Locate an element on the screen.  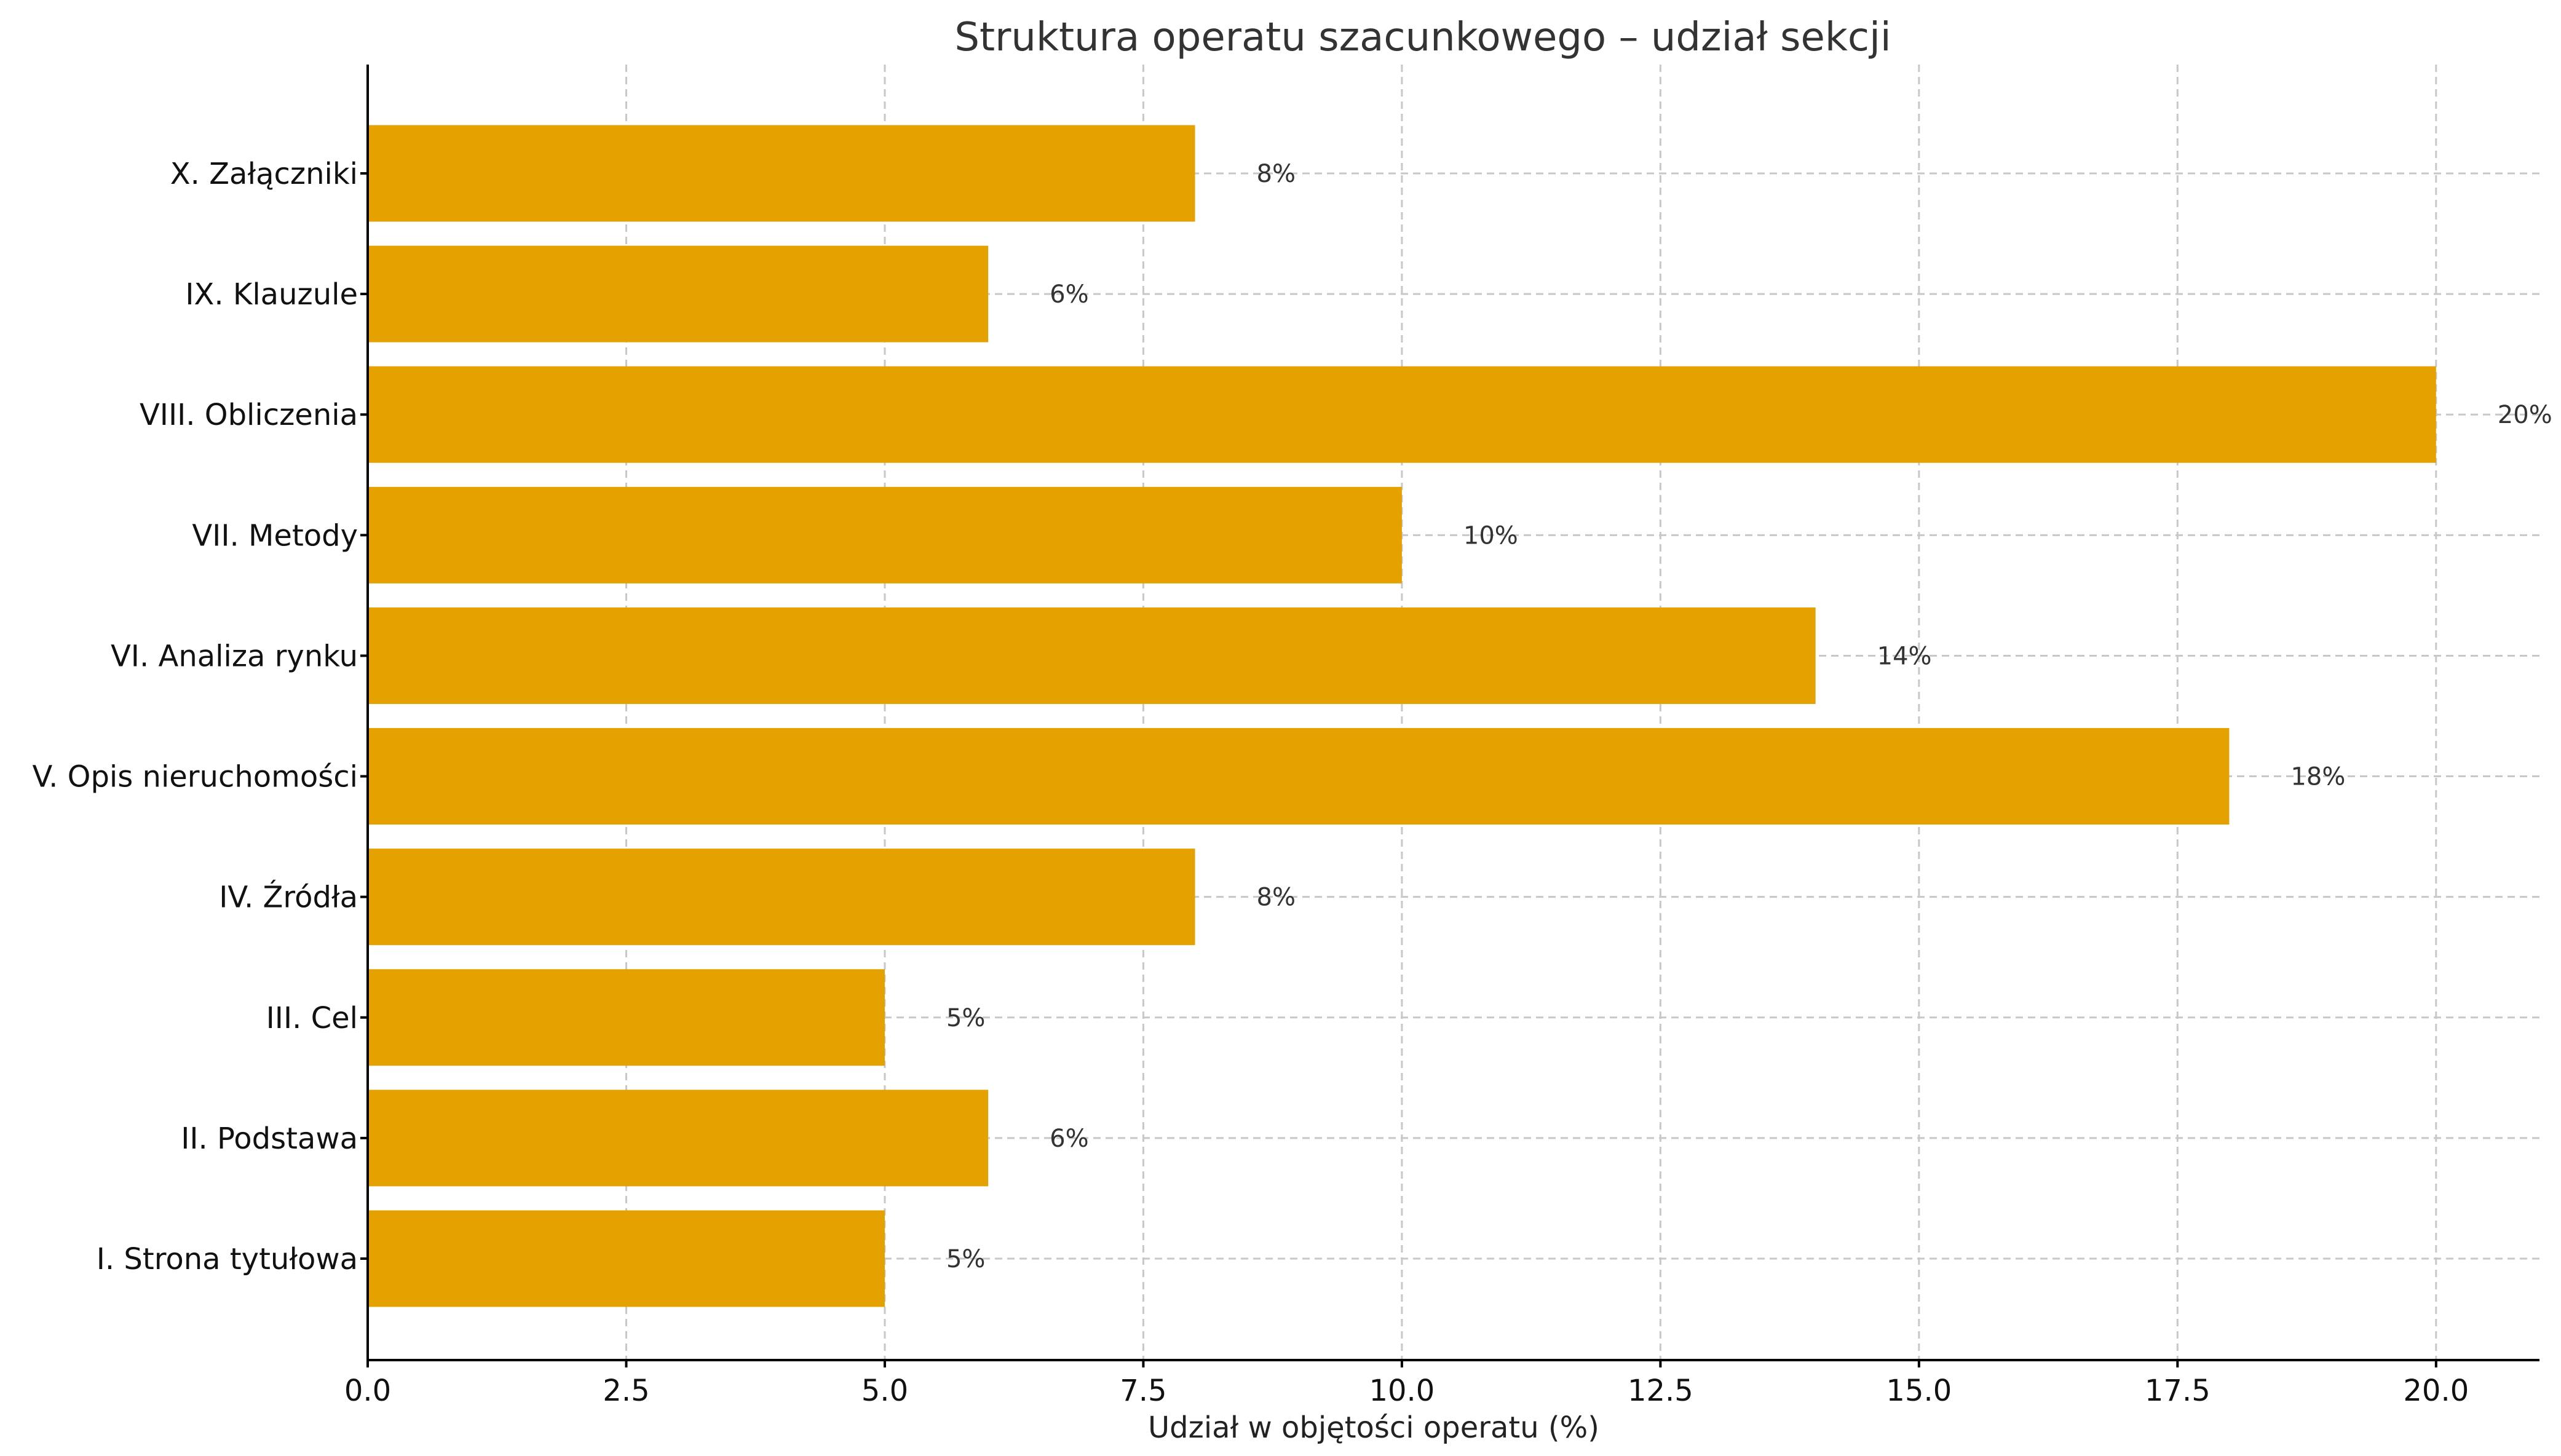
y-tick-label: IV. Źródła is located at coordinates (288, 898).